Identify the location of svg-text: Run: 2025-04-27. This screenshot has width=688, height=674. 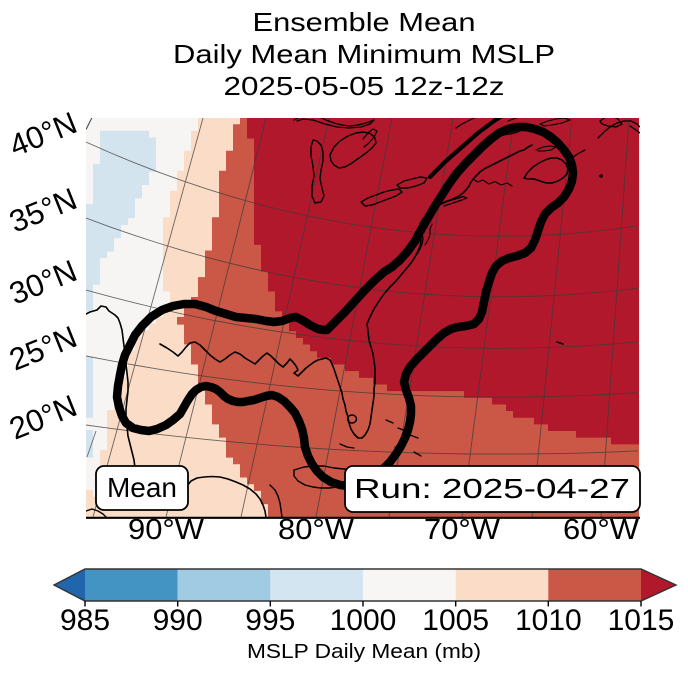
(492, 488).